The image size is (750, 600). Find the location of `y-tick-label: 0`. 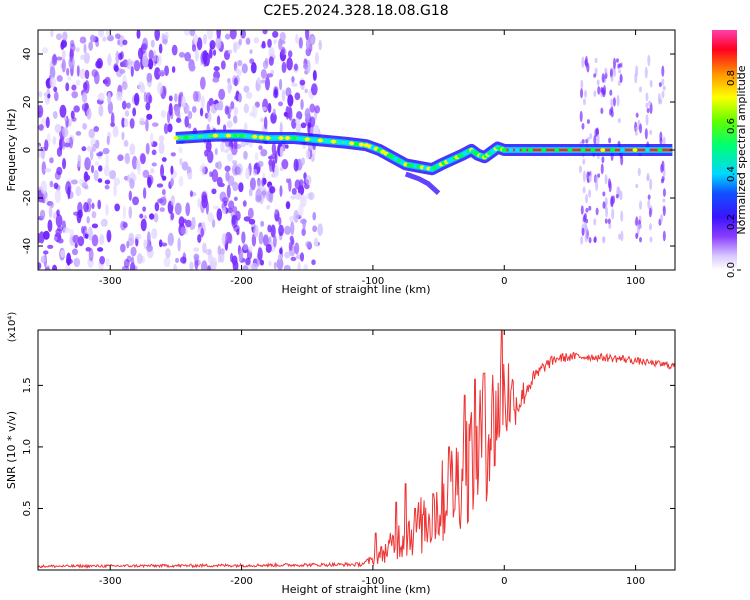

y-tick-label: 0 is located at coordinates (27, 150).